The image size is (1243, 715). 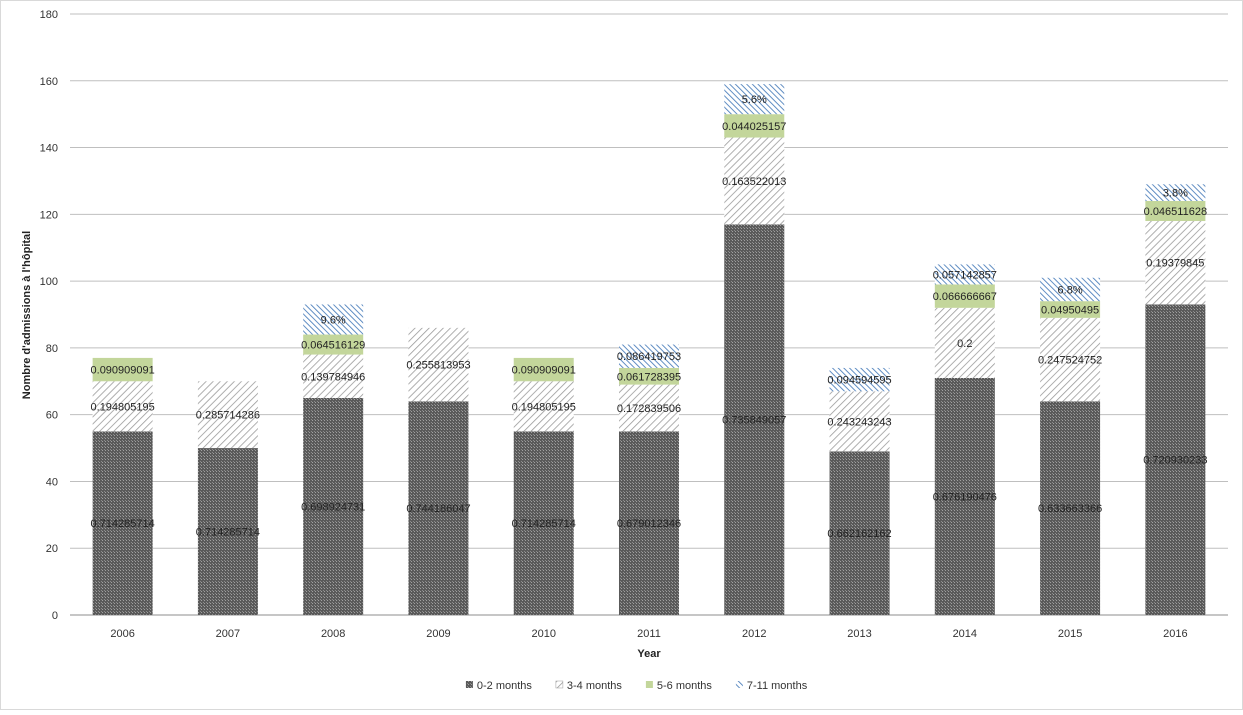 I want to click on data-label: 0.662162162, so click(x=859, y=534).